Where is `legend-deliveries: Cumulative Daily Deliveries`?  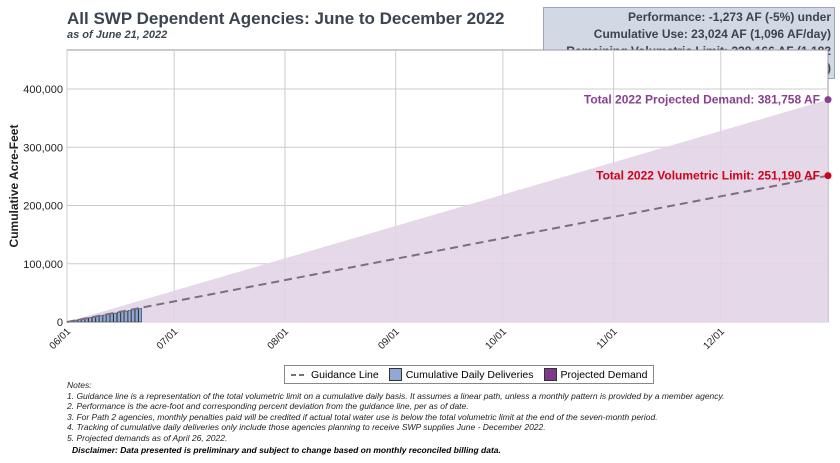 legend-deliveries: Cumulative Daily Deliveries is located at coordinates (461, 374).